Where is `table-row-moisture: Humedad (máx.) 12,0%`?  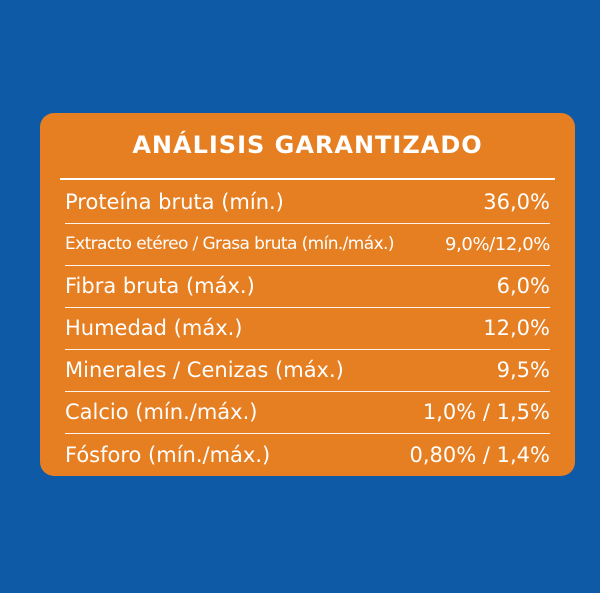
table-row-moisture: Humedad (máx.) 12,0% is located at coordinates (307, 329).